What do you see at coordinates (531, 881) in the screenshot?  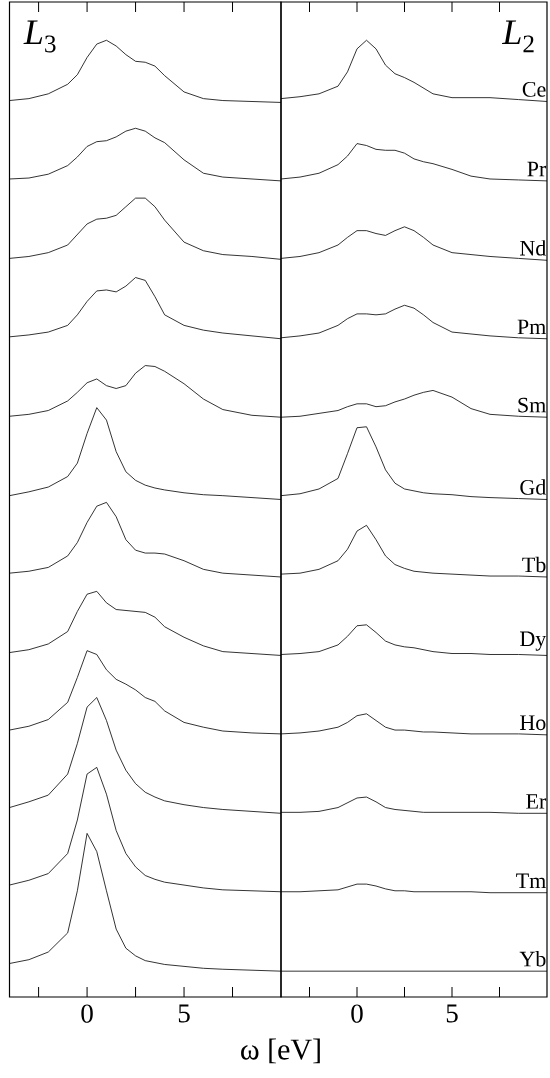 I see `series-label: Tm` at bounding box center [531, 881].